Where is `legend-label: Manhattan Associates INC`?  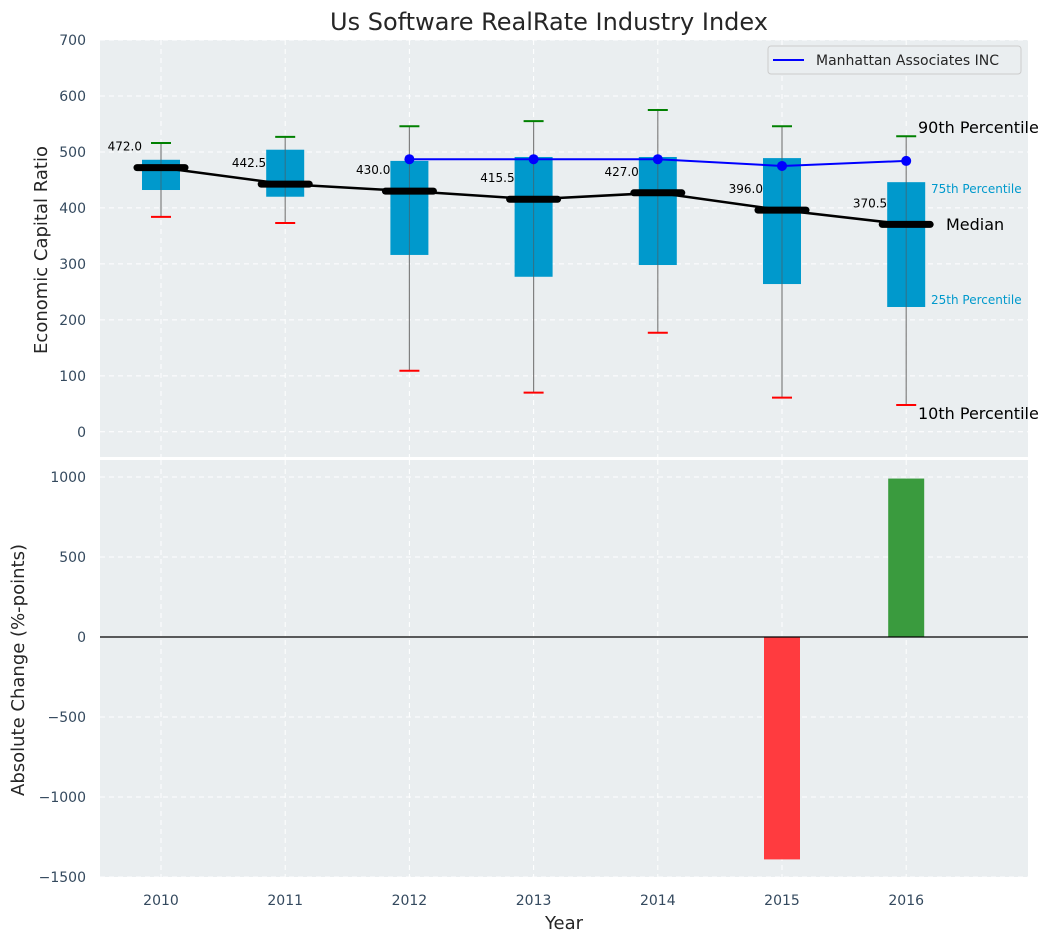 legend-label: Manhattan Associates INC is located at coordinates (907, 61).